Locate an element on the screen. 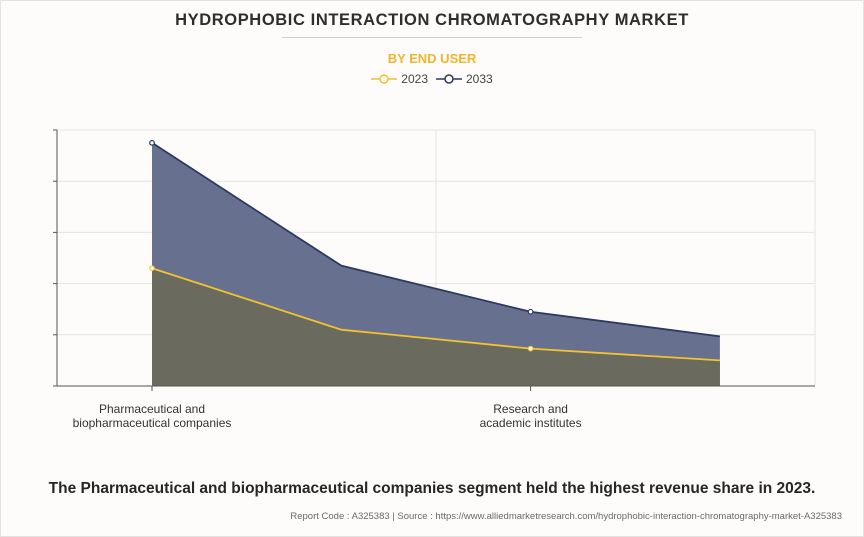 This screenshot has width=864, height=537. x-tick-label: Research and academic institutes is located at coordinates (531, 416).